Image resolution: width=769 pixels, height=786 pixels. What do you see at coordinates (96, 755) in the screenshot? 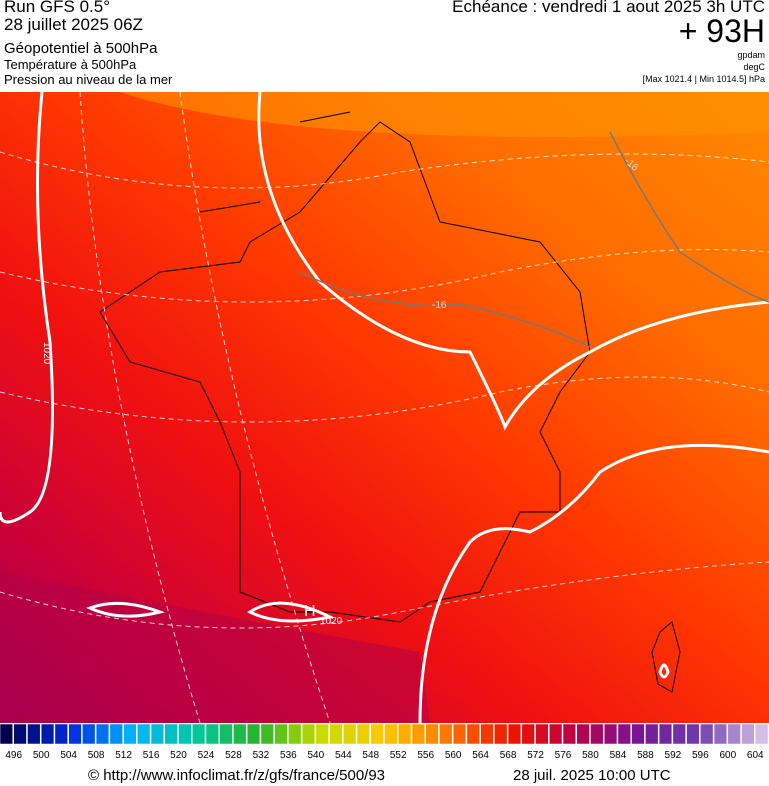
I see `colorbar-label: 508` at bounding box center [96, 755].